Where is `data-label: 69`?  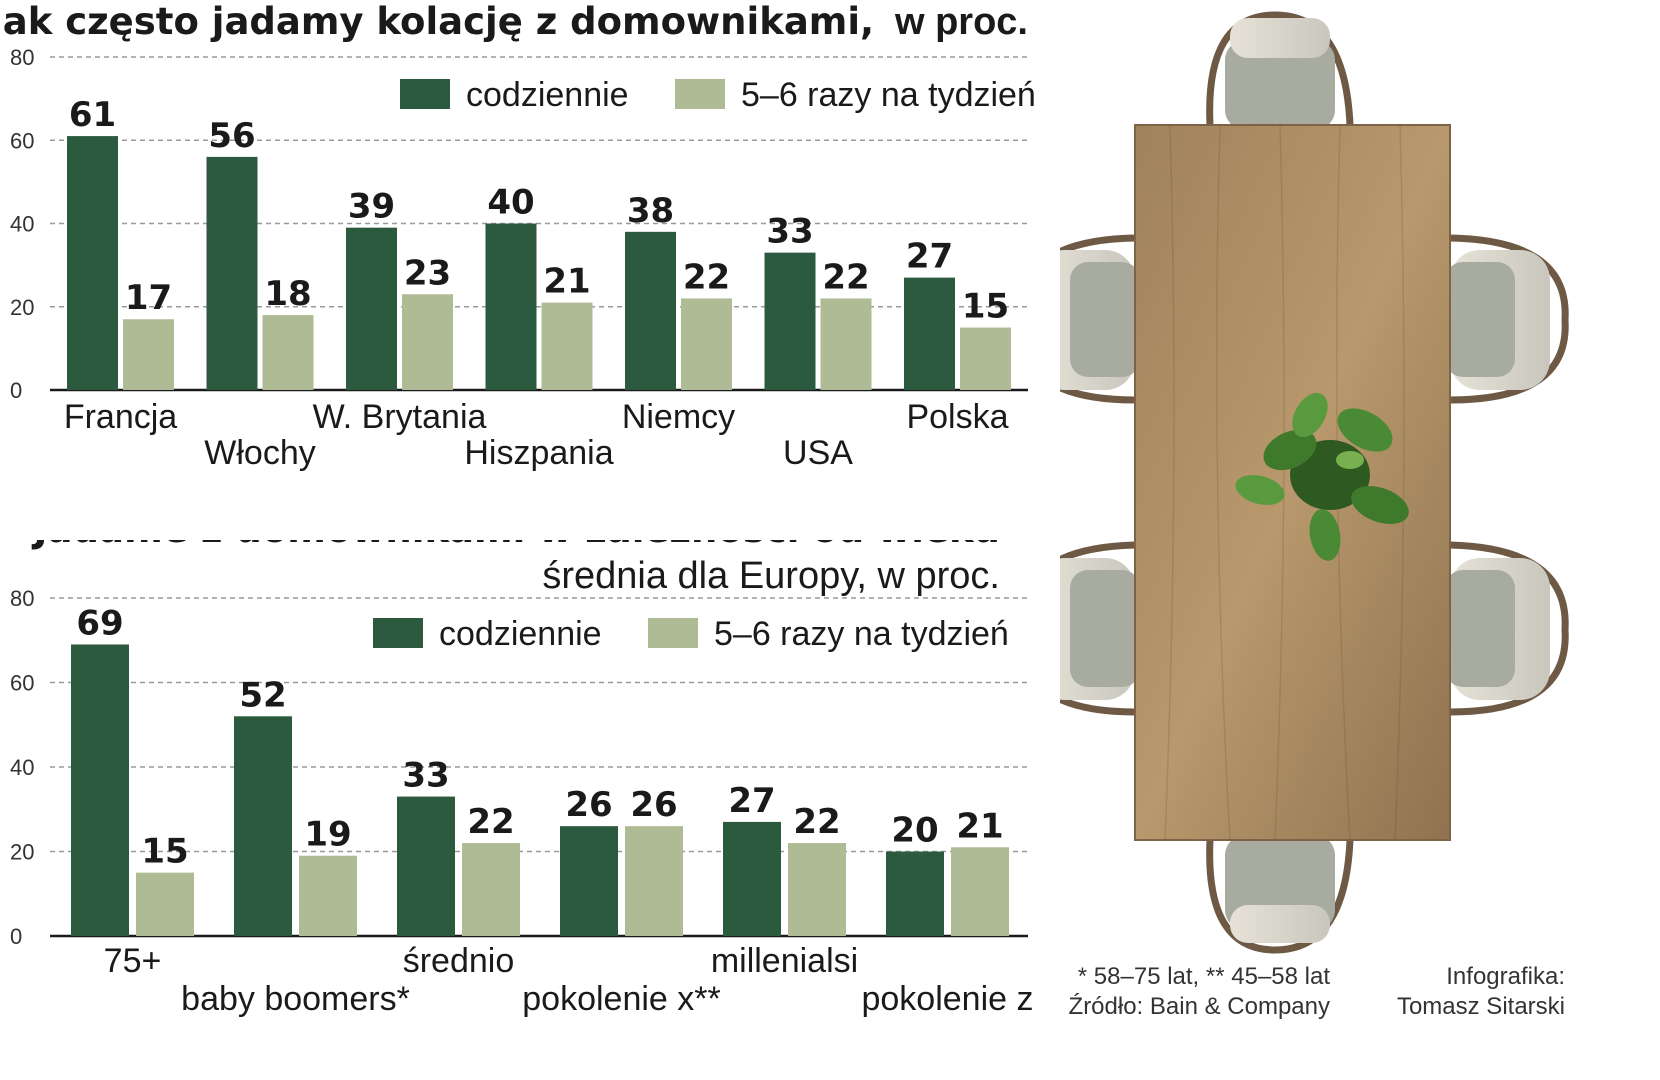 data-label: 69 is located at coordinates (99, 623).